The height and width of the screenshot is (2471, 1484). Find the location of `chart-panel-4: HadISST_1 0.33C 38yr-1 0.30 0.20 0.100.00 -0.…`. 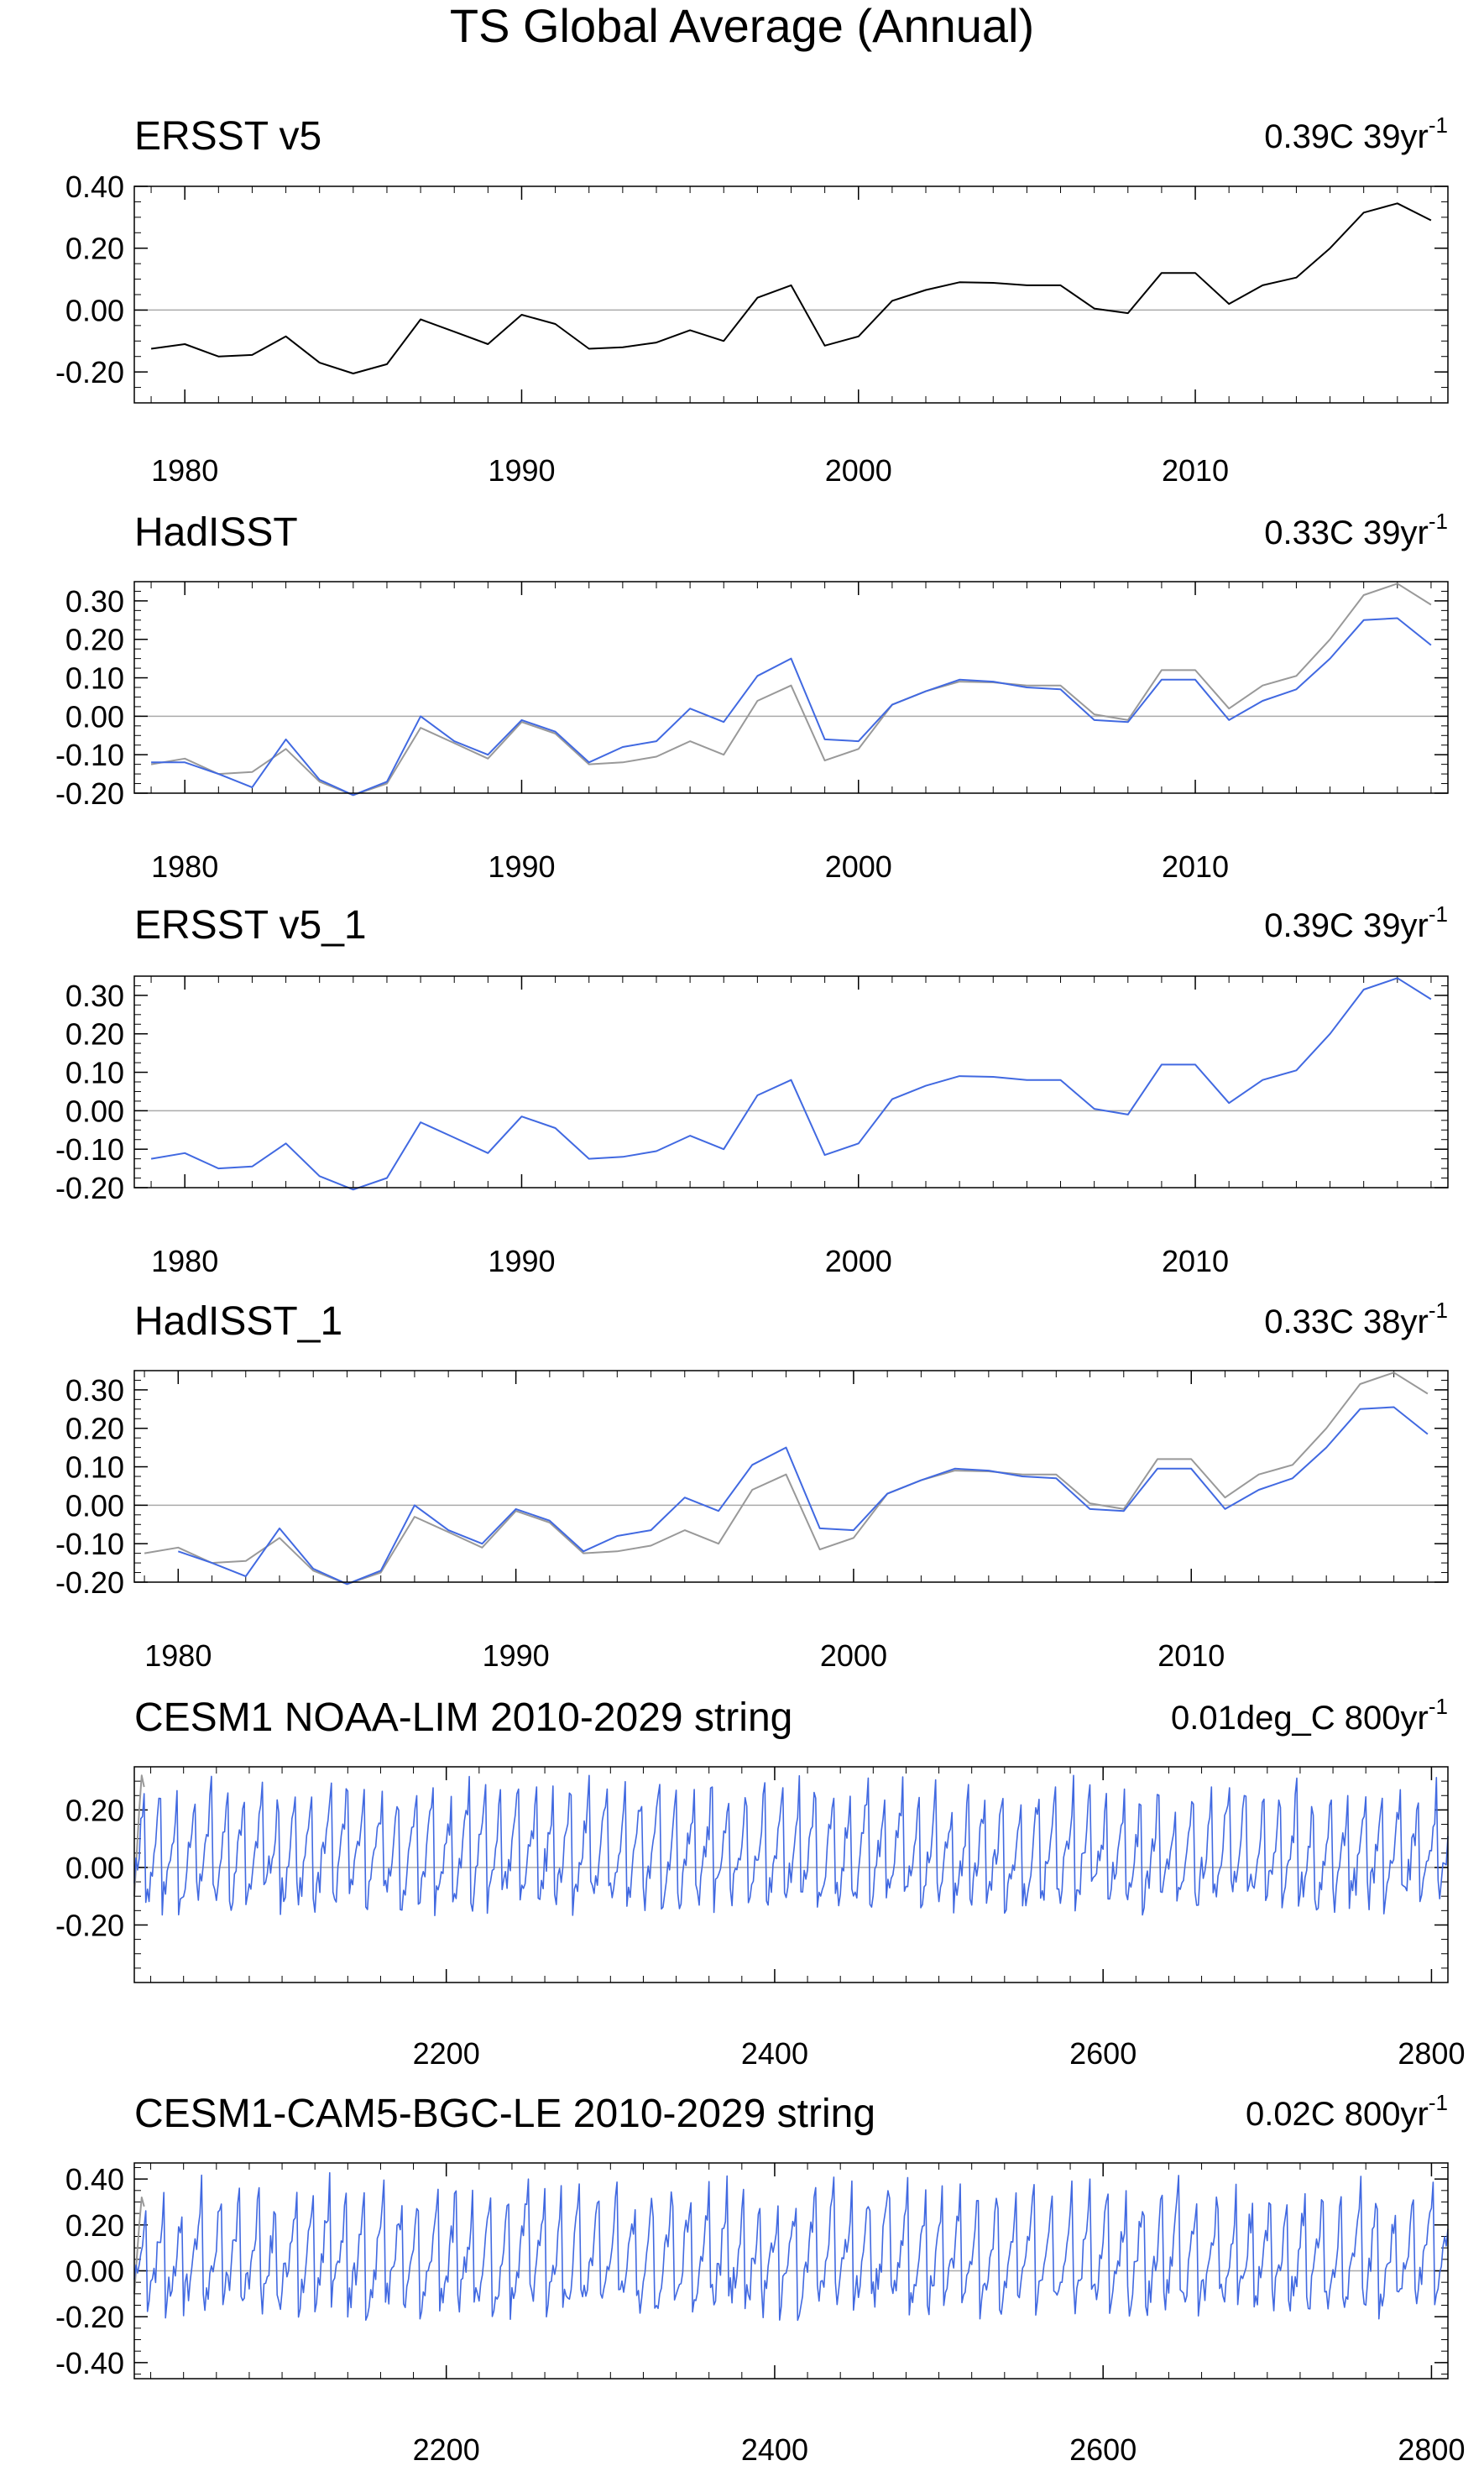

chart-panel-4: HadISST_1 0.33C 38yr-1 0.30 0.20 0.100.00 -0.… is located at coordinates (752, 1485).